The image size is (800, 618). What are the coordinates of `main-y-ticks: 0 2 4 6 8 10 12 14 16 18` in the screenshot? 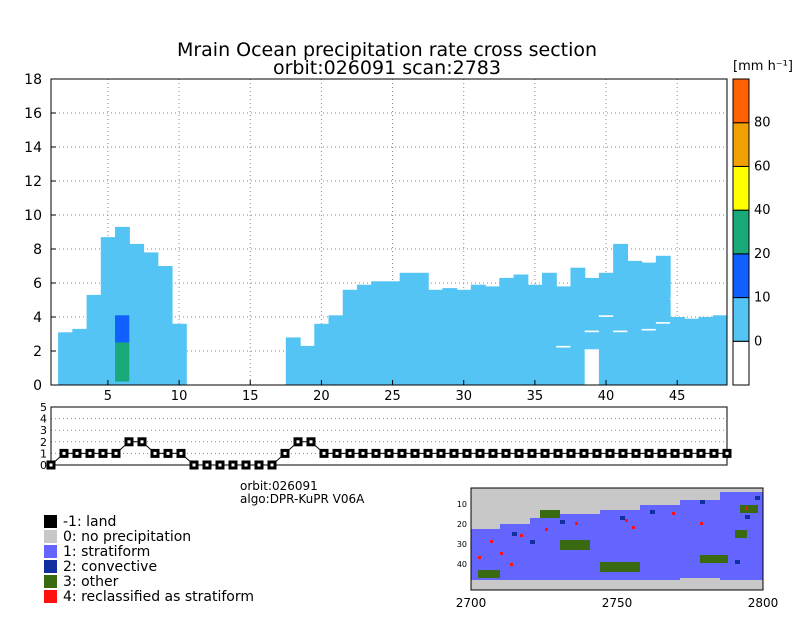 It's located at (40, 233).